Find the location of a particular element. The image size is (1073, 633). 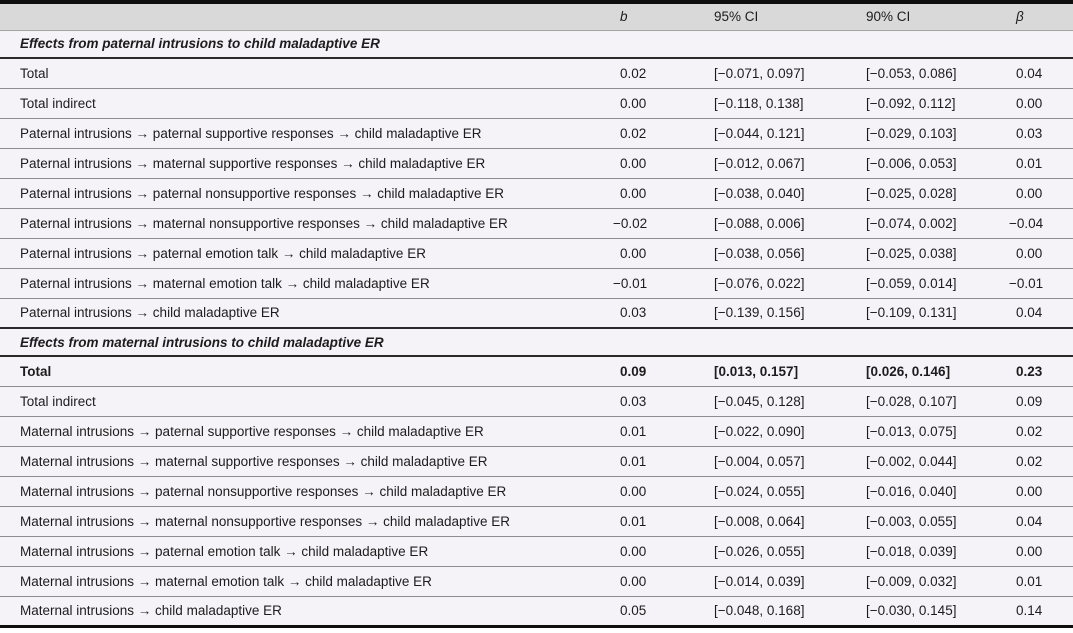

ci90-value-cell: [−0.053, 0.086] is located at coordinates (911, 73).